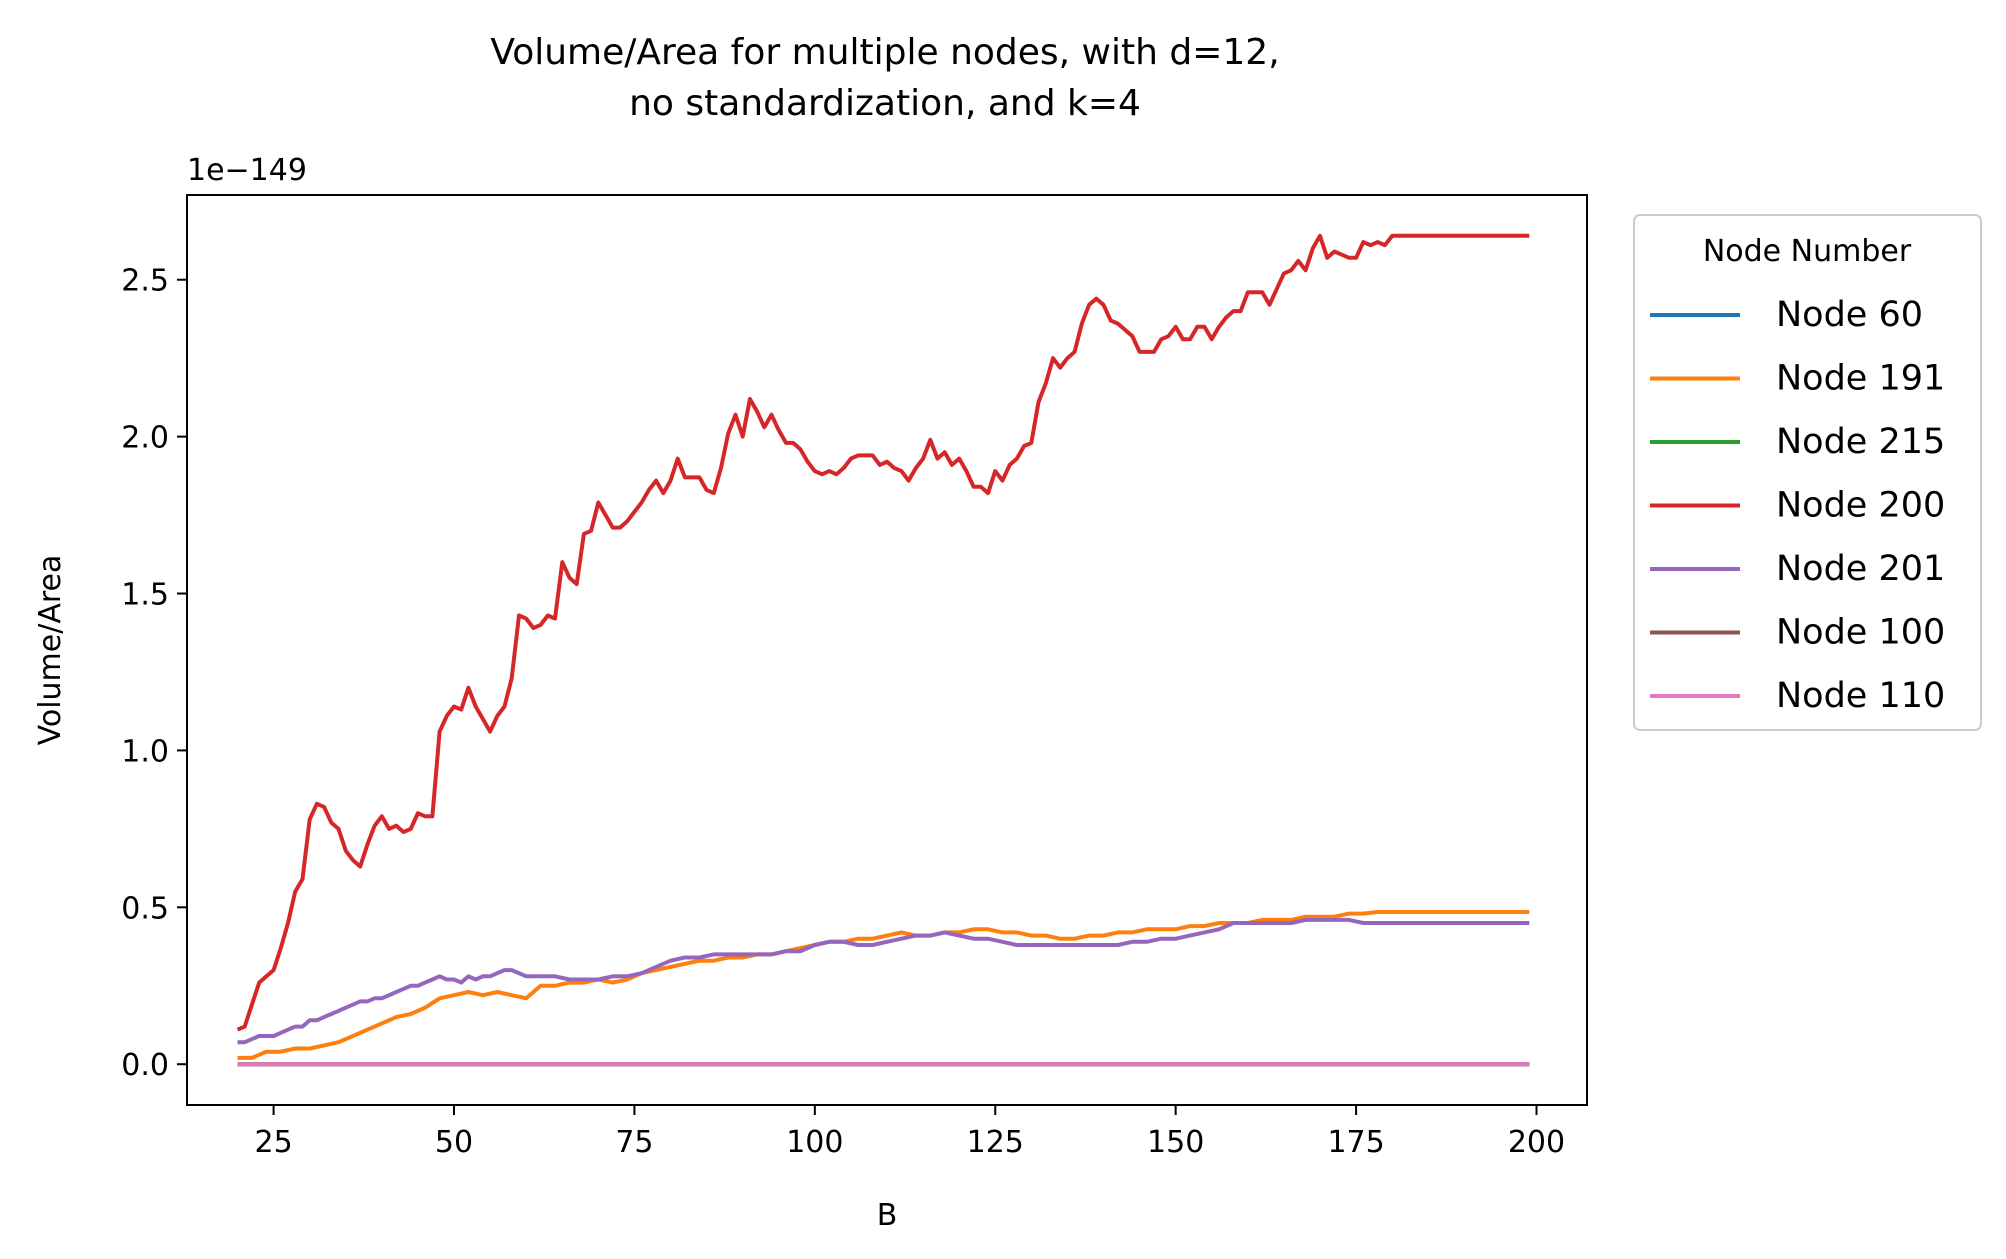 The width and height of the screenshot is (2006, 1259). What do you see at coordinates (145, 908) in the screenshot?
I see `y-tick-label: 0.5` at bounding box center [145, 908].